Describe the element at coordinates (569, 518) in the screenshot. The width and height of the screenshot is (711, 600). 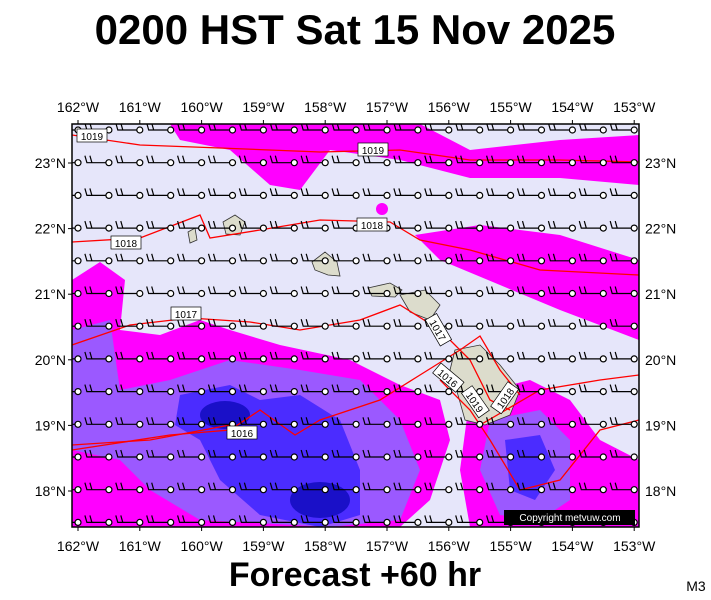
I see `copyright: Copyright metvuw.com` at that location.